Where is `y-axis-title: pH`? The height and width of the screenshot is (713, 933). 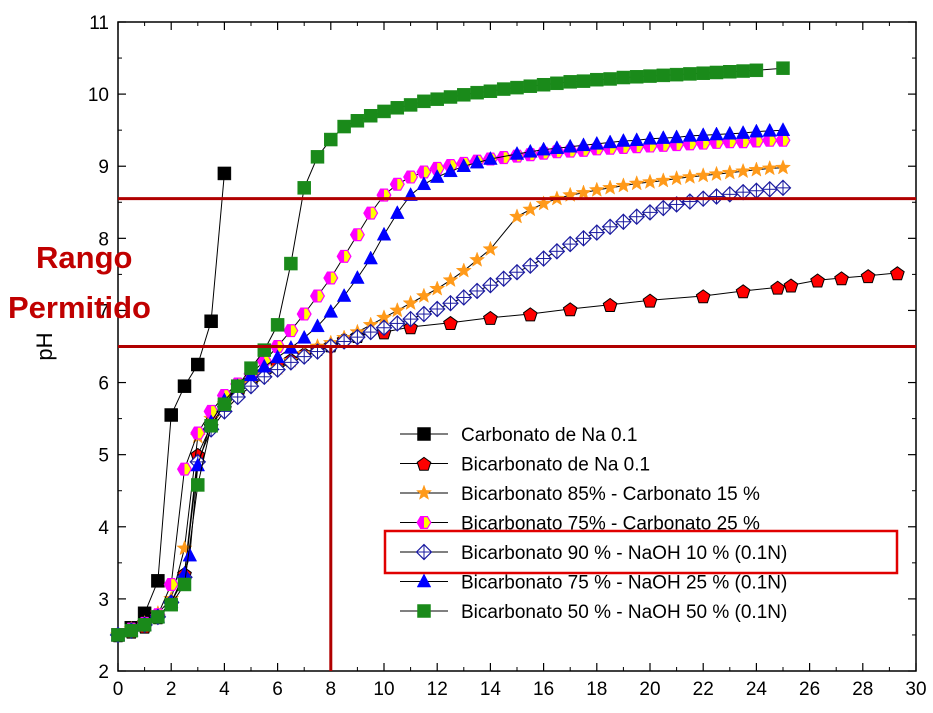 y-axis-title: pH is located at coordinates (44, 346).